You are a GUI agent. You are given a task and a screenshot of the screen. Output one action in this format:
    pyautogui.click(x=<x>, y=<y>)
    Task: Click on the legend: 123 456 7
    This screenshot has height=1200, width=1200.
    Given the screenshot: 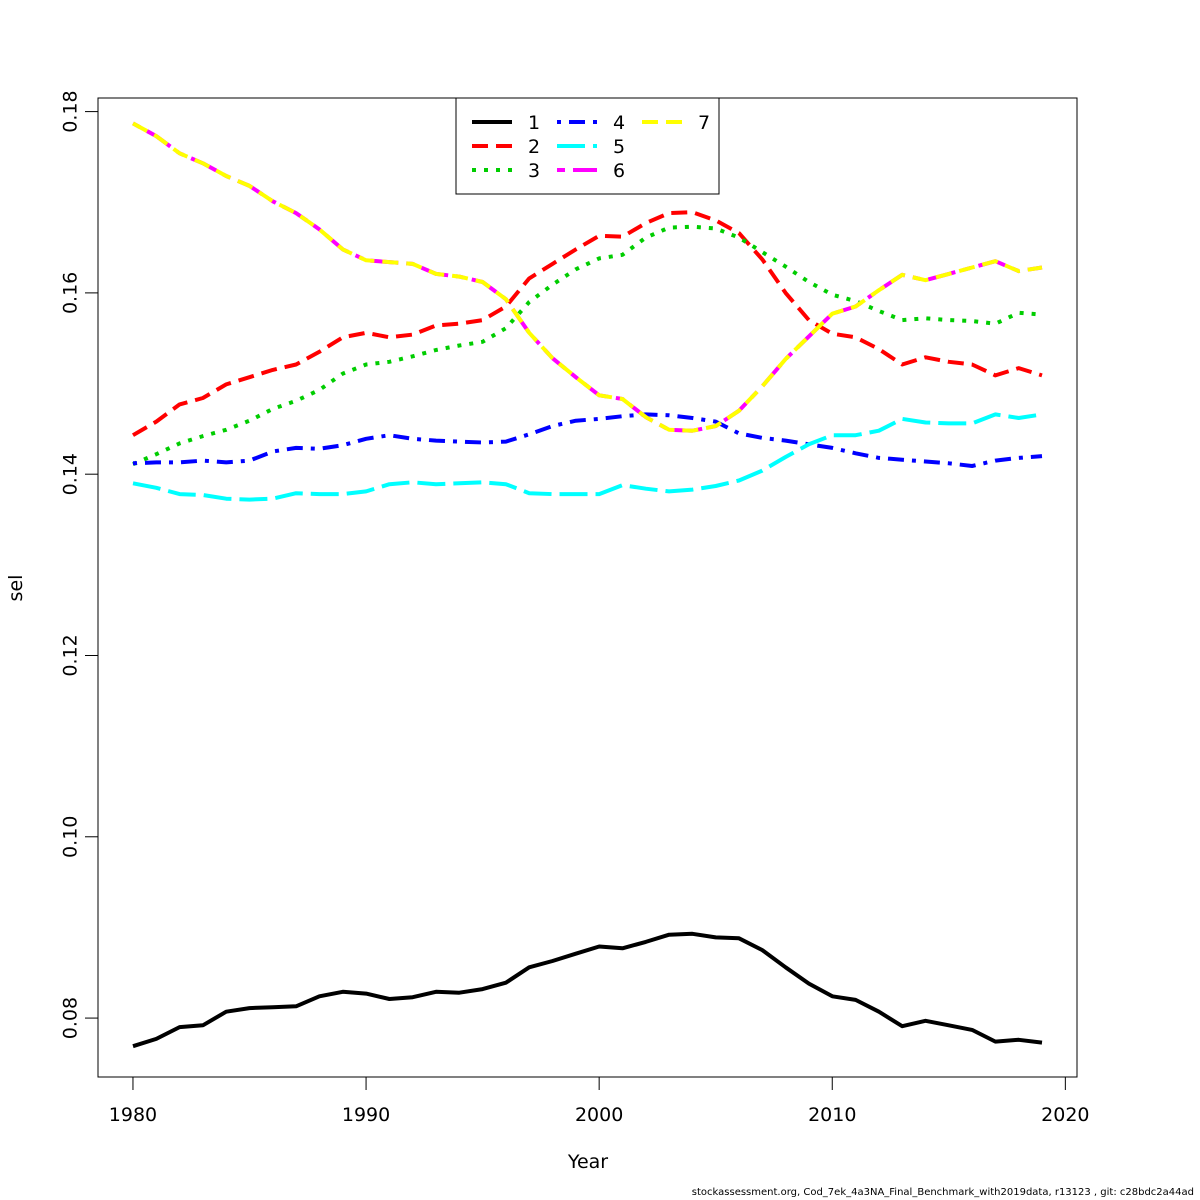 What is the action you would take?
    pyautogui.click(x=587, y=146)
    